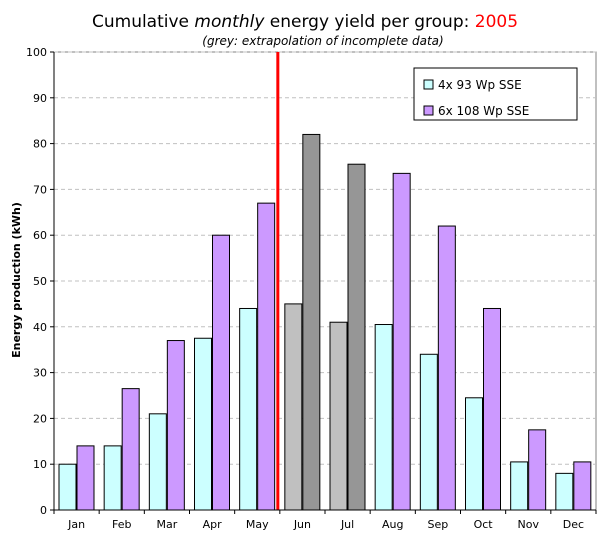  What do you see at coordinates (383, 417) in the screenshot?
I see `bar-4x-93wp-aug` at bounding box center [383, 417].